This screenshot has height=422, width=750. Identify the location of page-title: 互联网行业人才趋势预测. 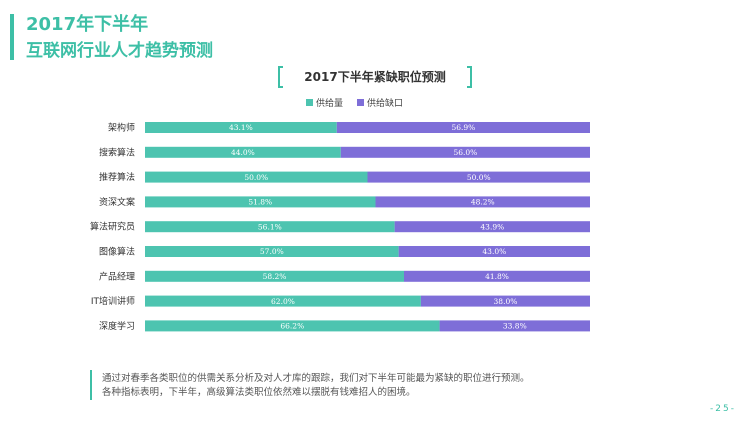
(119, 51).